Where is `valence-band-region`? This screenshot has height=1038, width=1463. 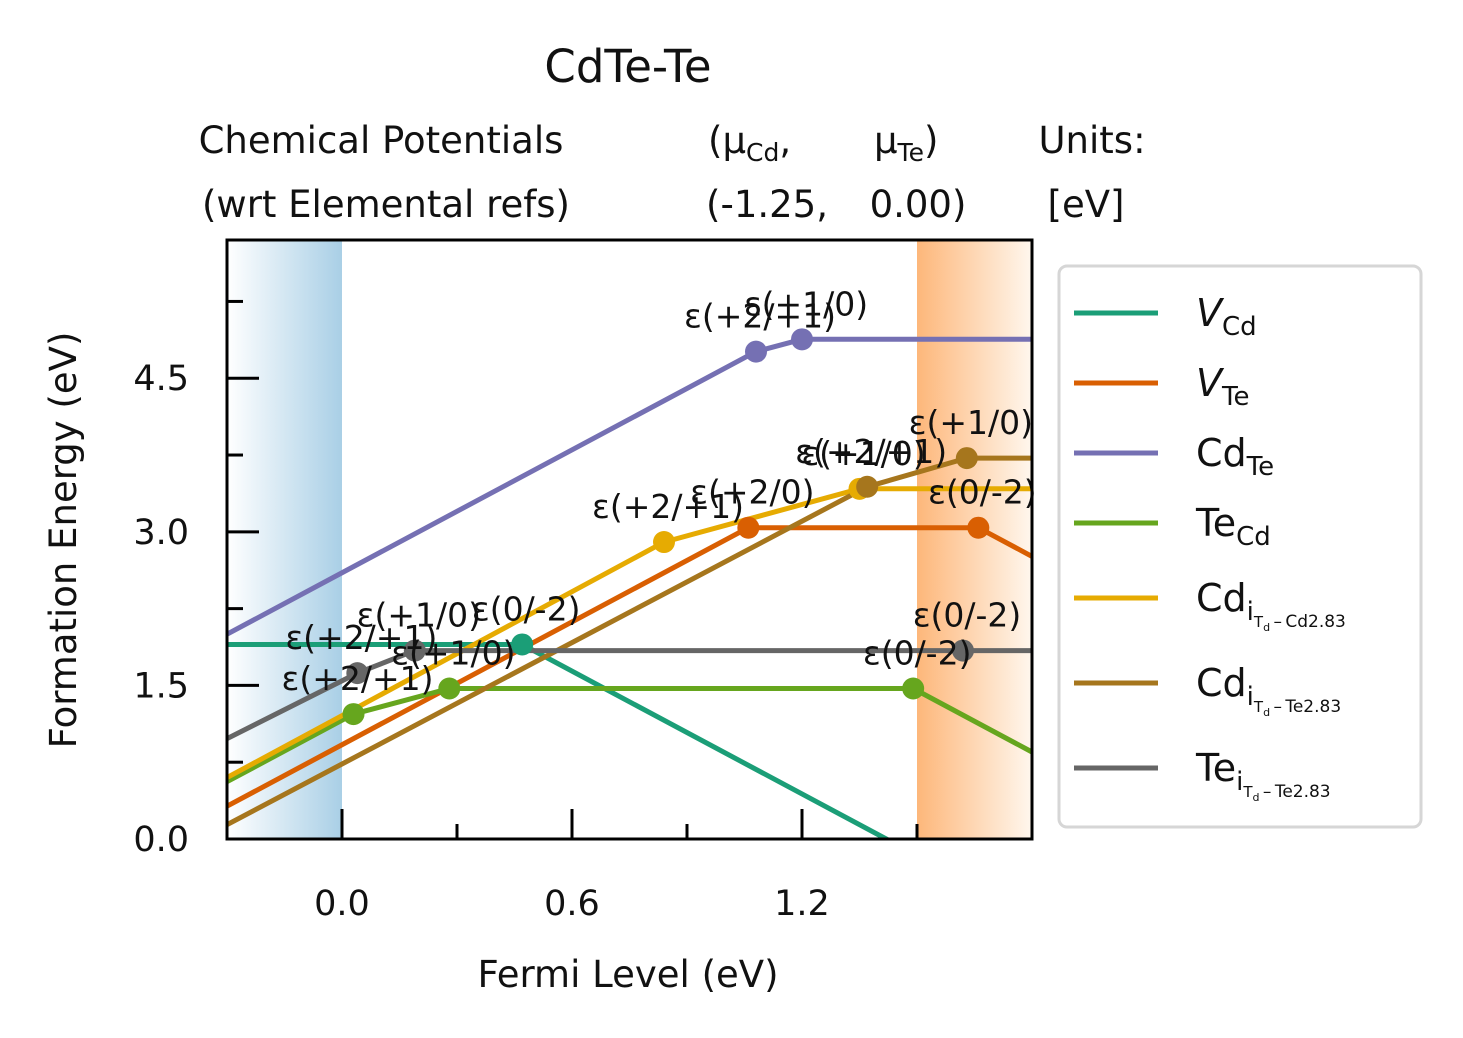 valence-band-region is located at coordinates (284, 539).